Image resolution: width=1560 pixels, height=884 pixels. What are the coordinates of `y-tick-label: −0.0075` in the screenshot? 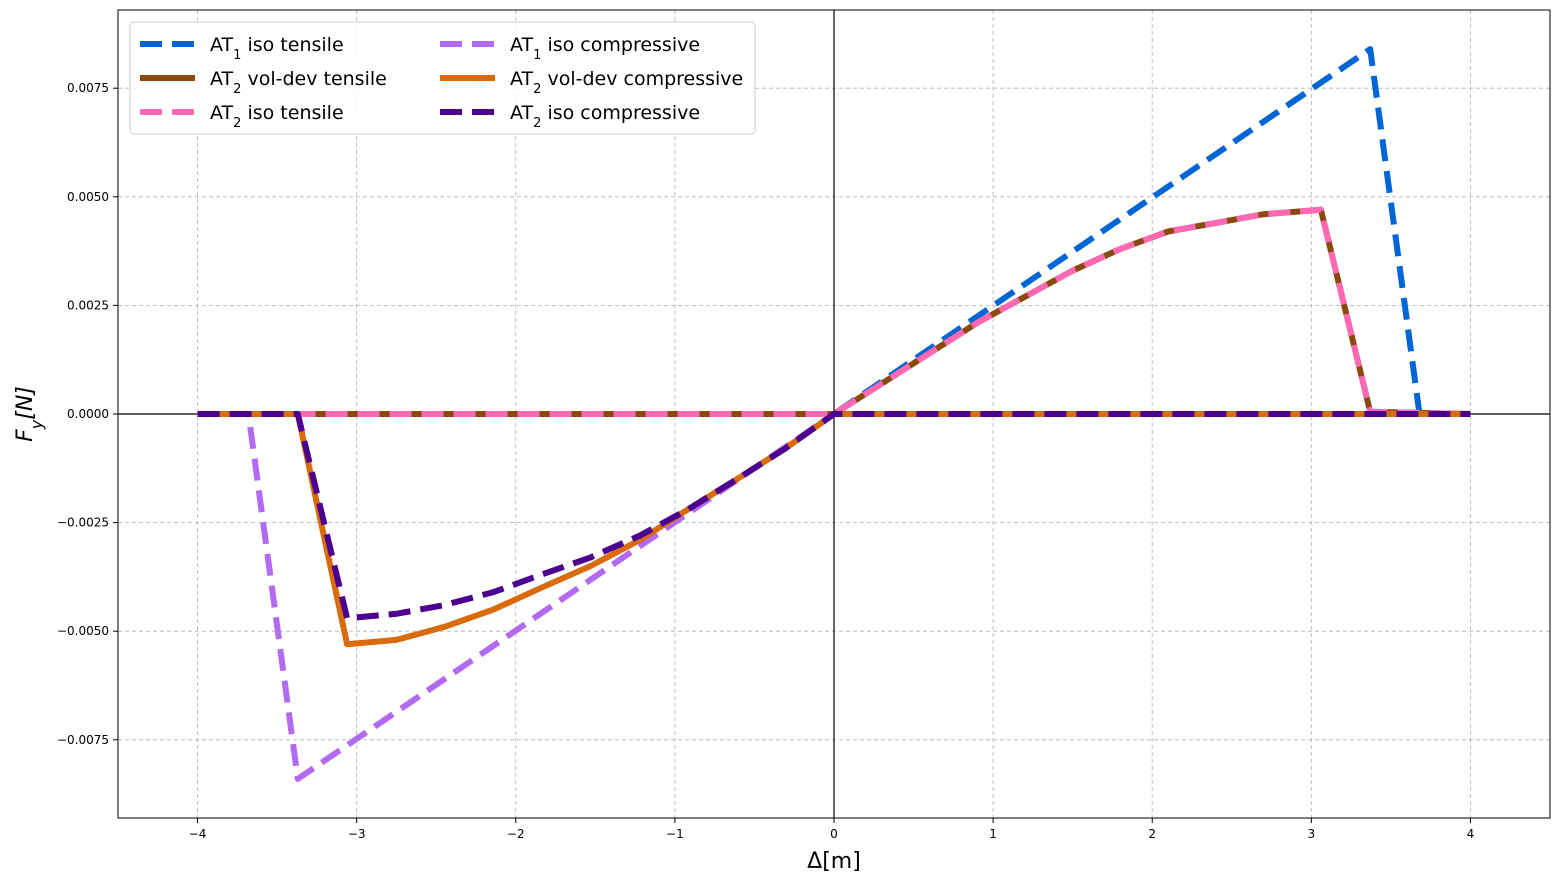 It's located at (83, 740).